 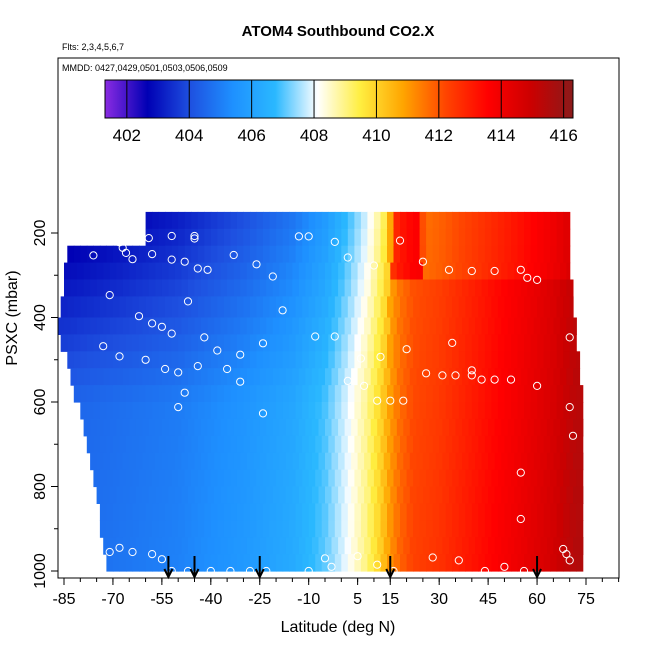 What do you see at coordinates (168, 568) in the screenshot?
I see `flight-arrow-marker` at bounding box center [168, 568].